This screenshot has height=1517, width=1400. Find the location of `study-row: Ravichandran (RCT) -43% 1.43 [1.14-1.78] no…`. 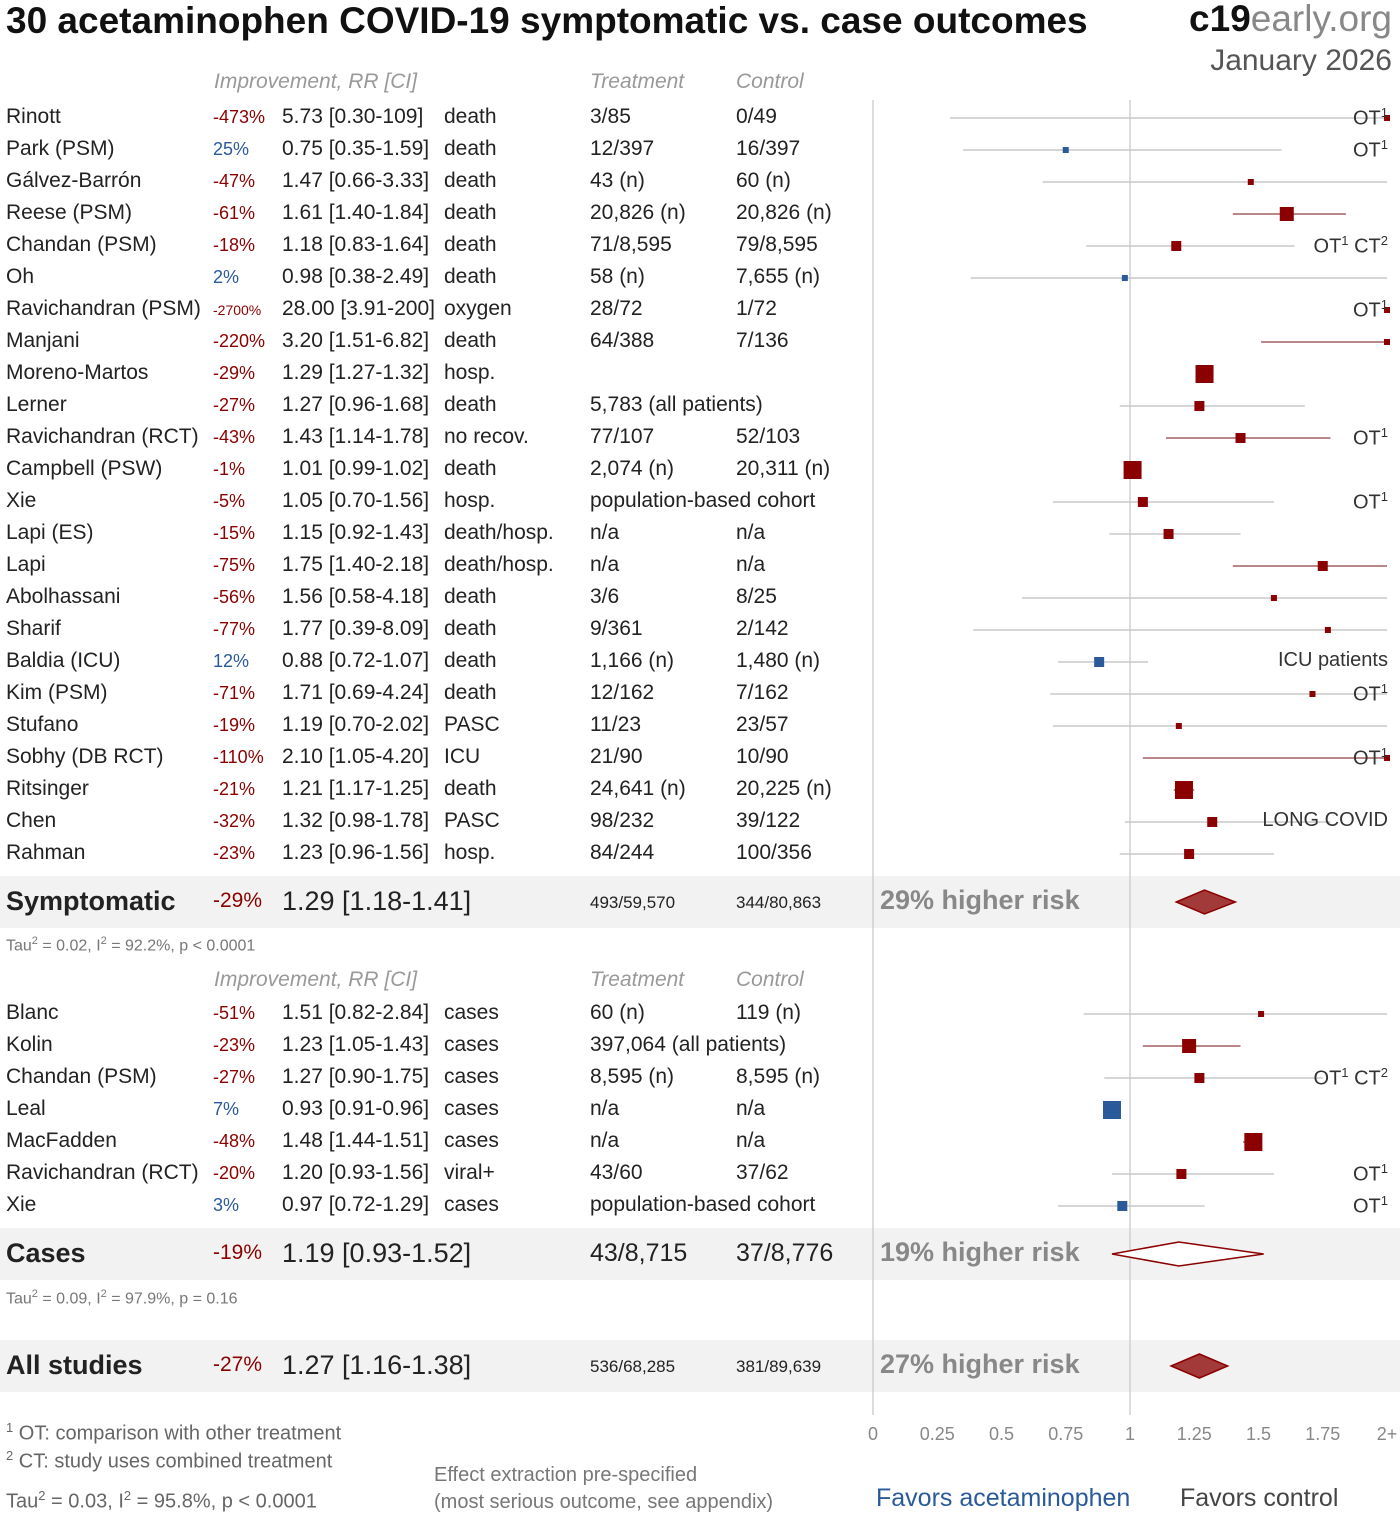

study-row: Ravichandran (RCT) -43% 1.43 [1.14-1.78] no… is located at coordinates (435, 437).